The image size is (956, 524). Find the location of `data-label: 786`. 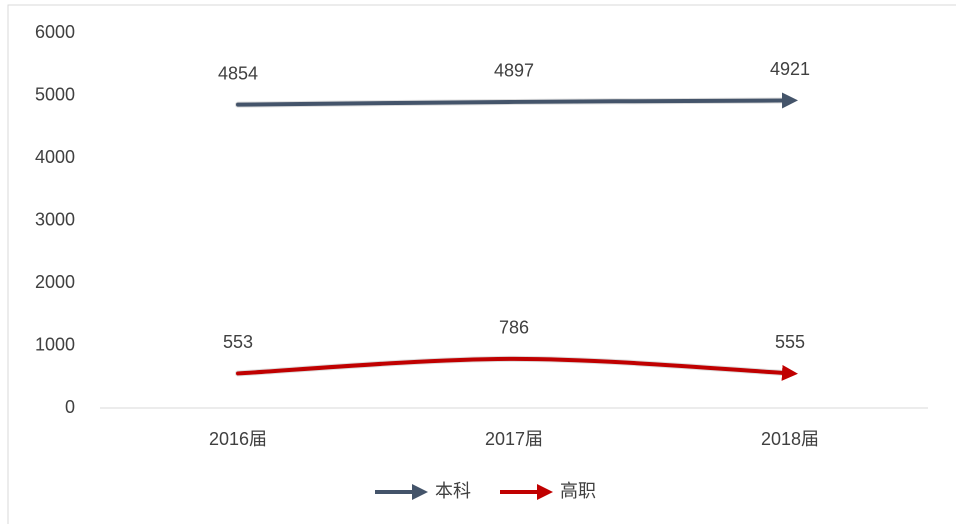

data-label: 786 is located at coordinates (514, 328).